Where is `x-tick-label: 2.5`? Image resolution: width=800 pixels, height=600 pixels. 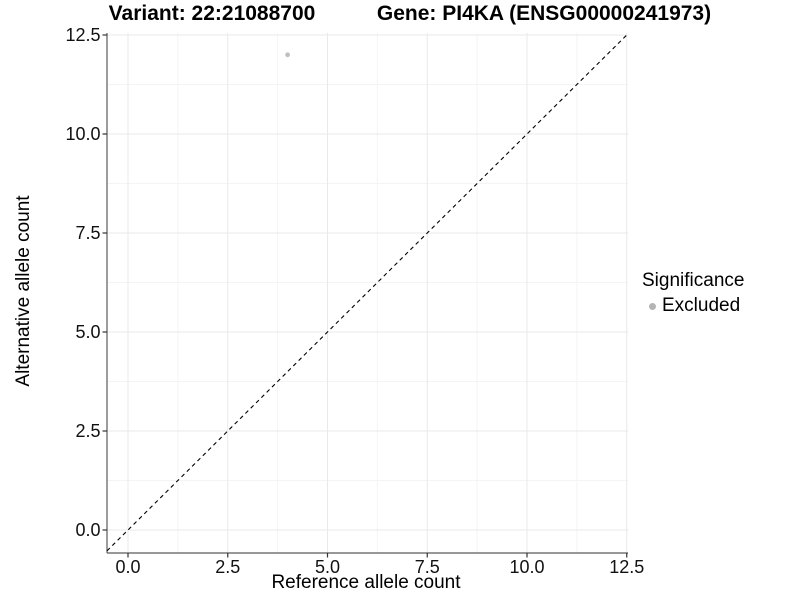 x-tick-label: 2.5 is located at coordinates (228, 567).